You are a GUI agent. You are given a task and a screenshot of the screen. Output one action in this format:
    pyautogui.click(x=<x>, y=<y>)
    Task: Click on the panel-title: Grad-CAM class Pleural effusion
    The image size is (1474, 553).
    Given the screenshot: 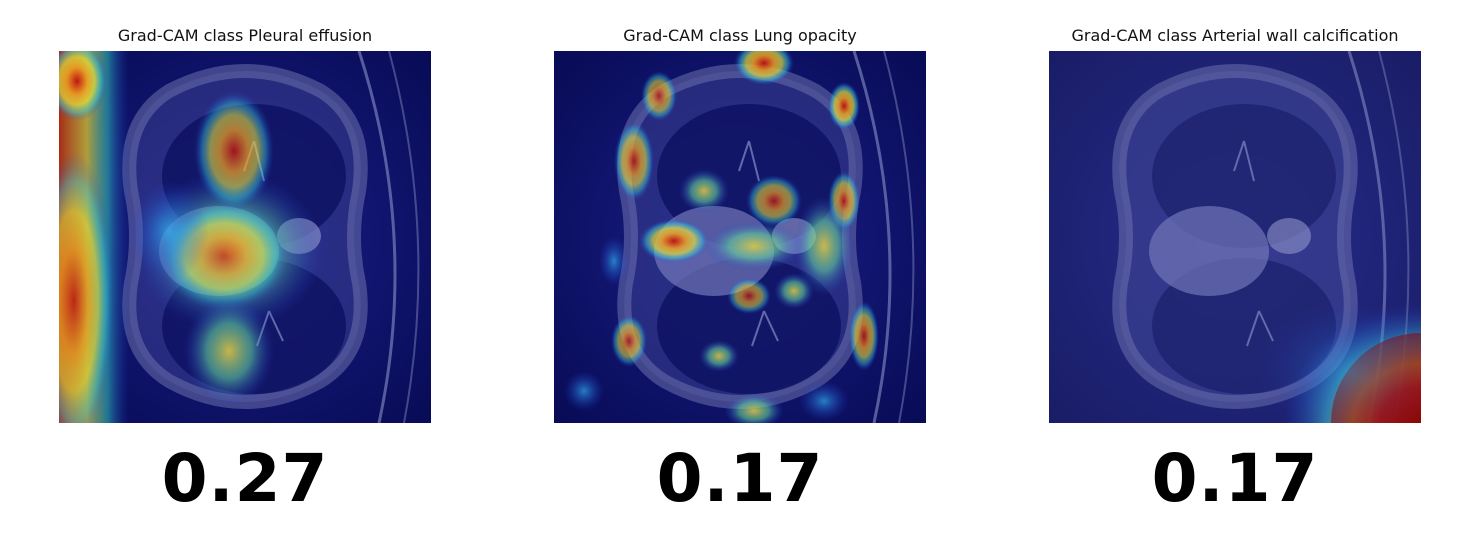 What is the action you would take?
    pyautogui.click(x=245, y=35)
    